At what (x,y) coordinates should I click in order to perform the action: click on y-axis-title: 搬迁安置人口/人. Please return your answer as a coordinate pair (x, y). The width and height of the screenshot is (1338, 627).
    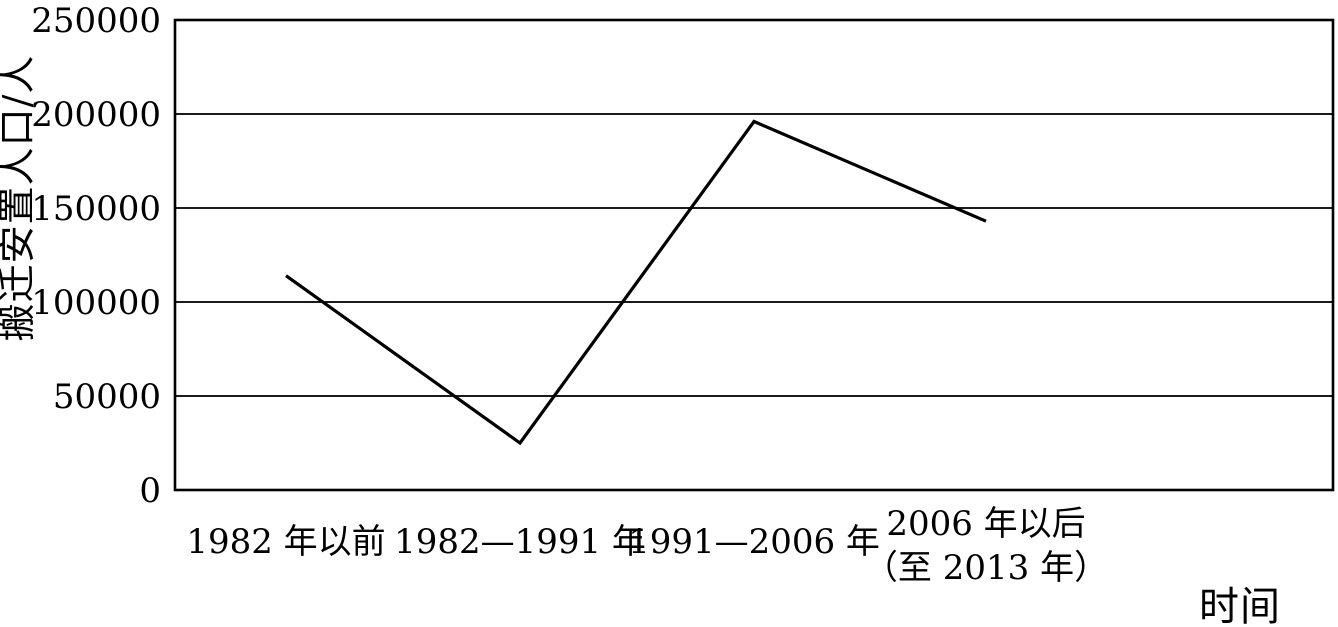
    Looking at the image, I should click on (19, 198).